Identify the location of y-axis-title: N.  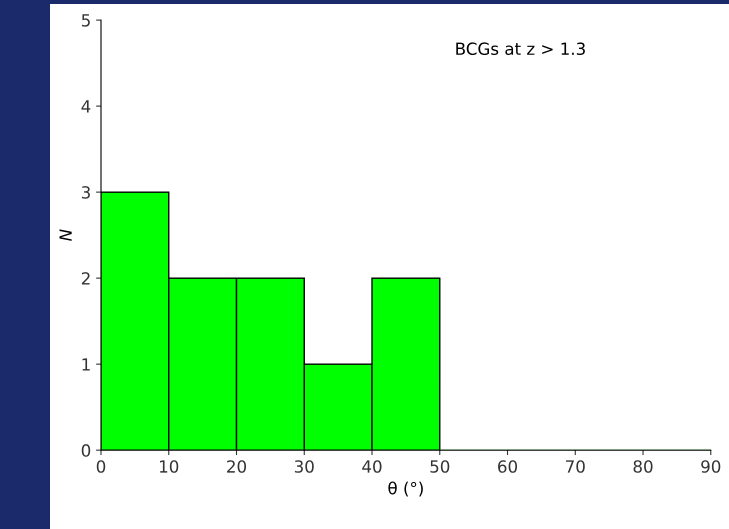
(66, 235).